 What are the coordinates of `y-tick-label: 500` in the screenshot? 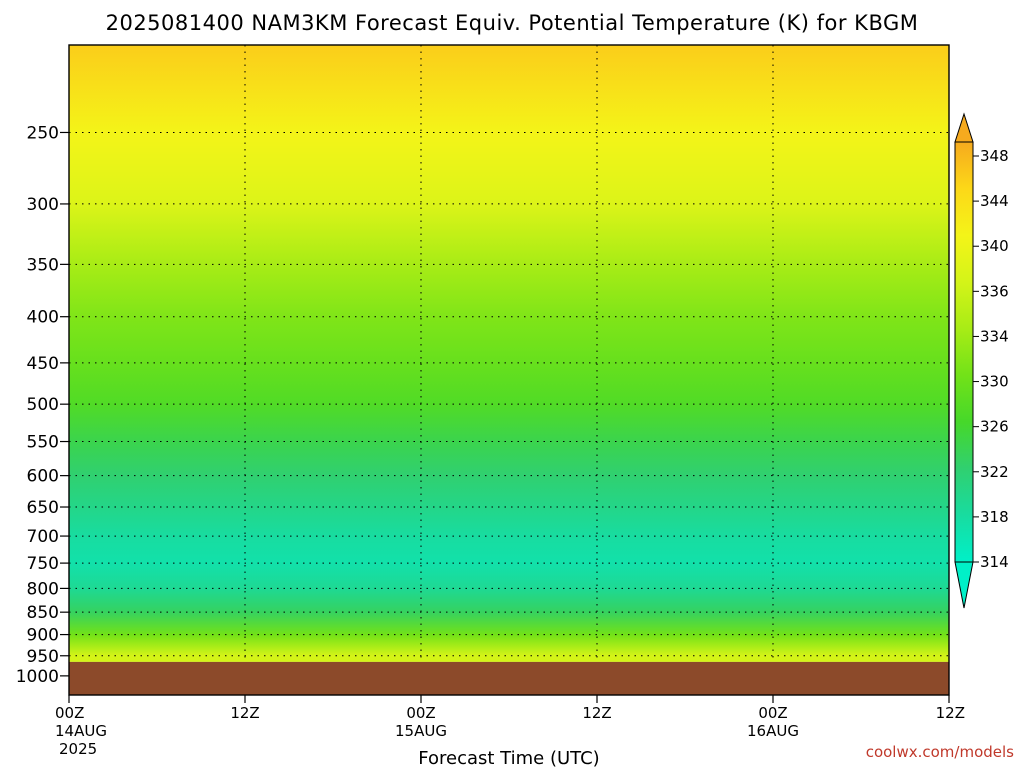 It's located at (43, 405).